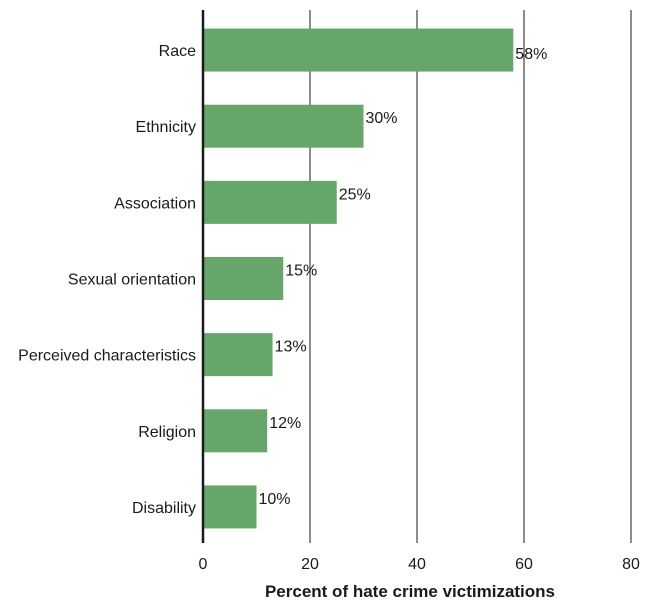  I want to click on x-tick-labels: 0 20 40 60 80, so click(419, 564).